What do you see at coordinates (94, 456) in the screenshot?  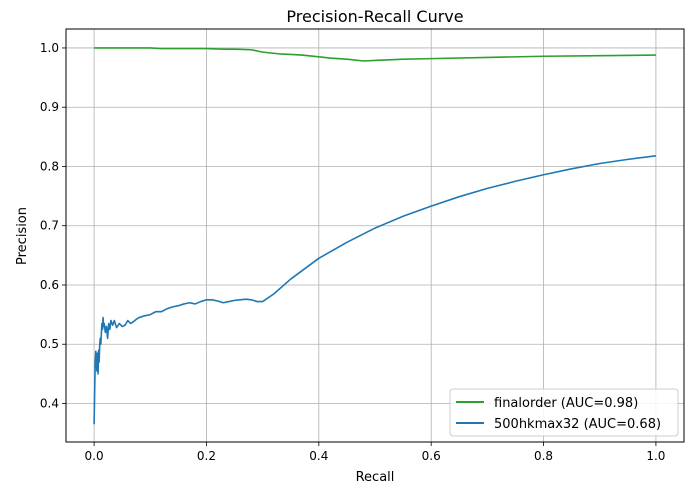 I see `x-tick-label: 0.0` at bounding box center [94, 456].